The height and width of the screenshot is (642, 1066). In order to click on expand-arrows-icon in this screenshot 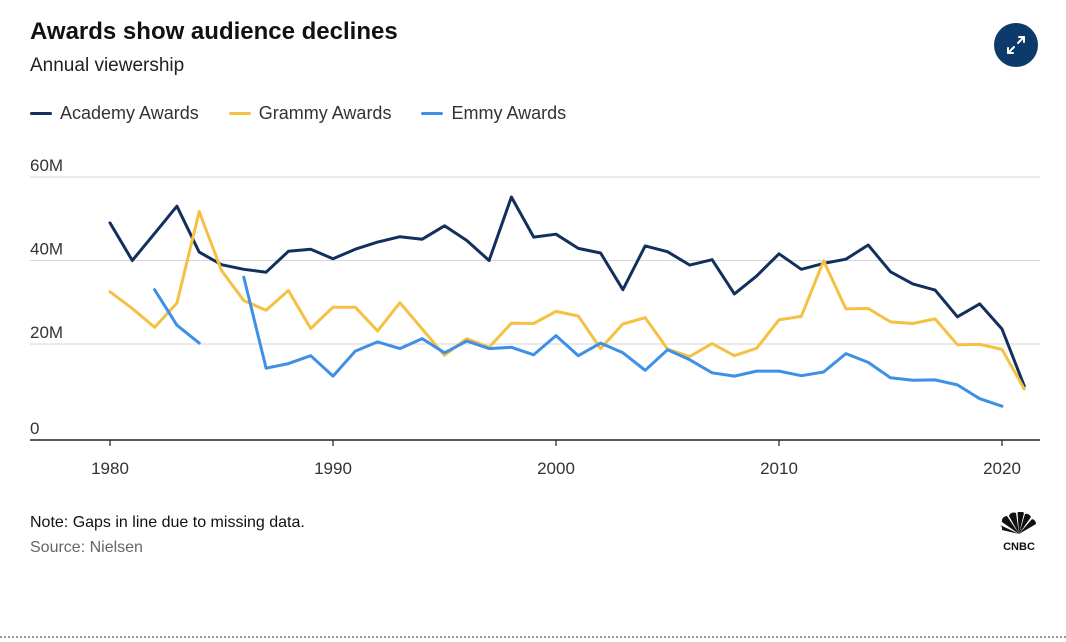, I will do `click(1016, 45)`.